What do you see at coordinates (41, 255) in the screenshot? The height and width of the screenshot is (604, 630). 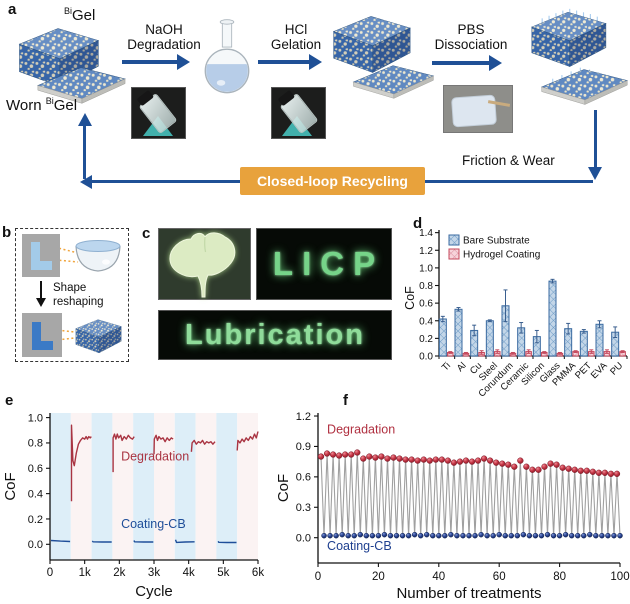 I see `mold-top` at bounding box center [41, 255].